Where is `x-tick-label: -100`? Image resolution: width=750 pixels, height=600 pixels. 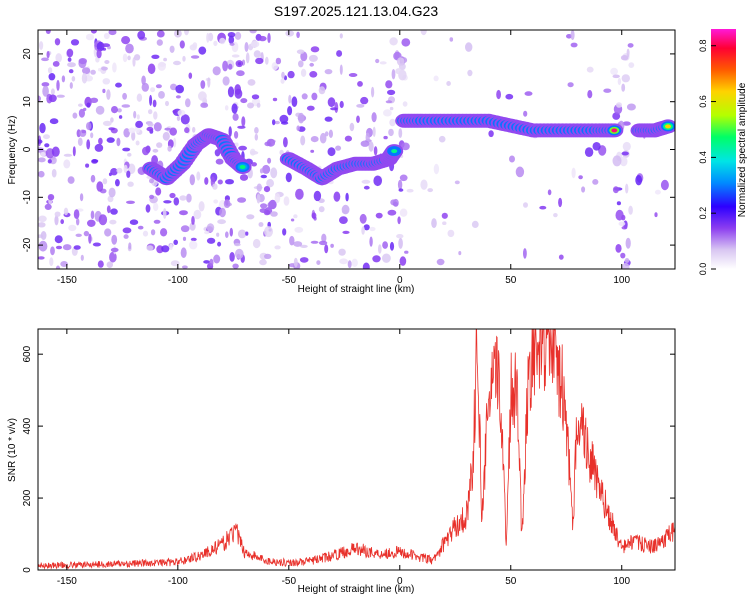 x-tick-label: -100 is located at coordinates (178, 581).